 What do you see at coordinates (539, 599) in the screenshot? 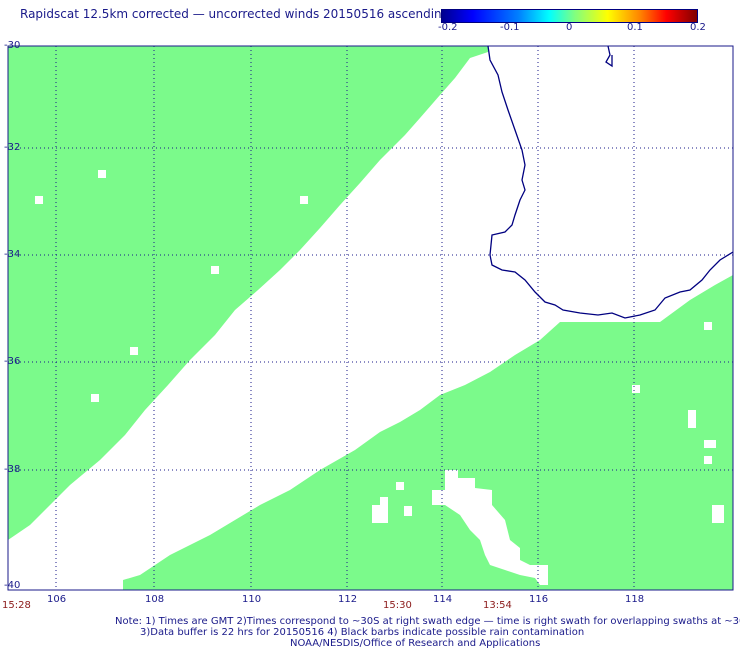
I see `lon-label: 116` at bounding box center [539, 599].